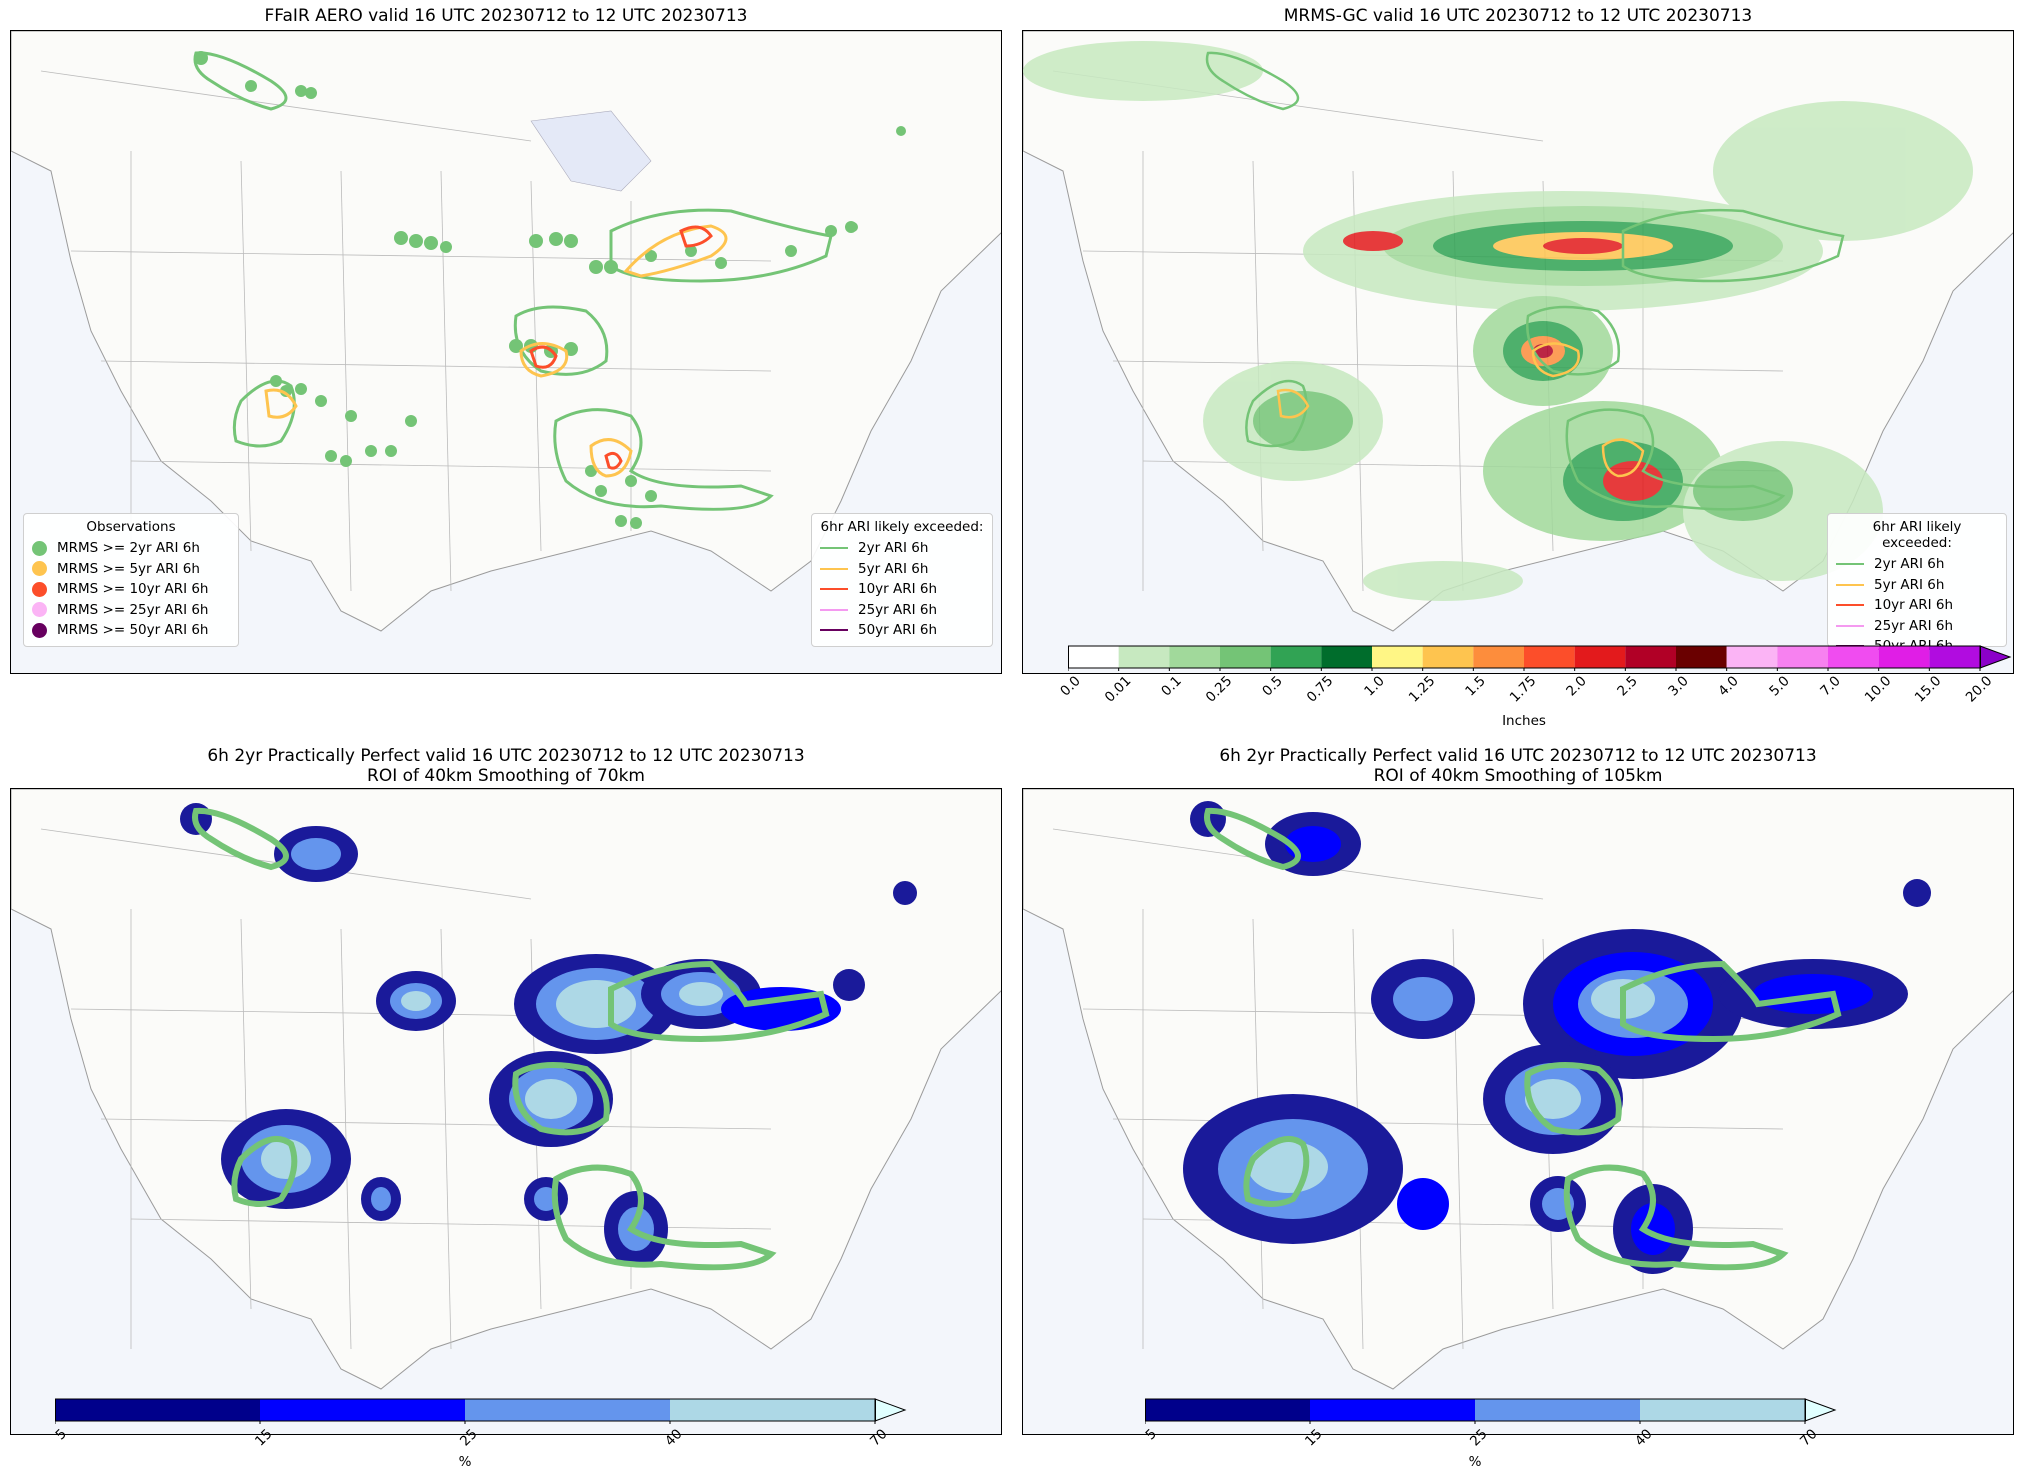 The width and height of the screenshot is (2026, 1475). Describe the element at coordinates (902, 610) in the screenshot. I see `legend-item: 25yr ARI 6h` at that location.